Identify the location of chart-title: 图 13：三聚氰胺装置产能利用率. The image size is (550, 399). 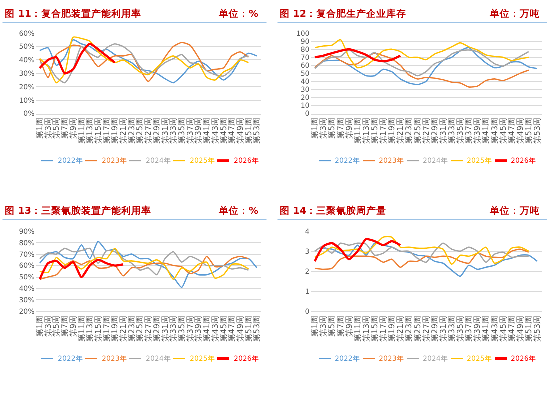
(78, 211).